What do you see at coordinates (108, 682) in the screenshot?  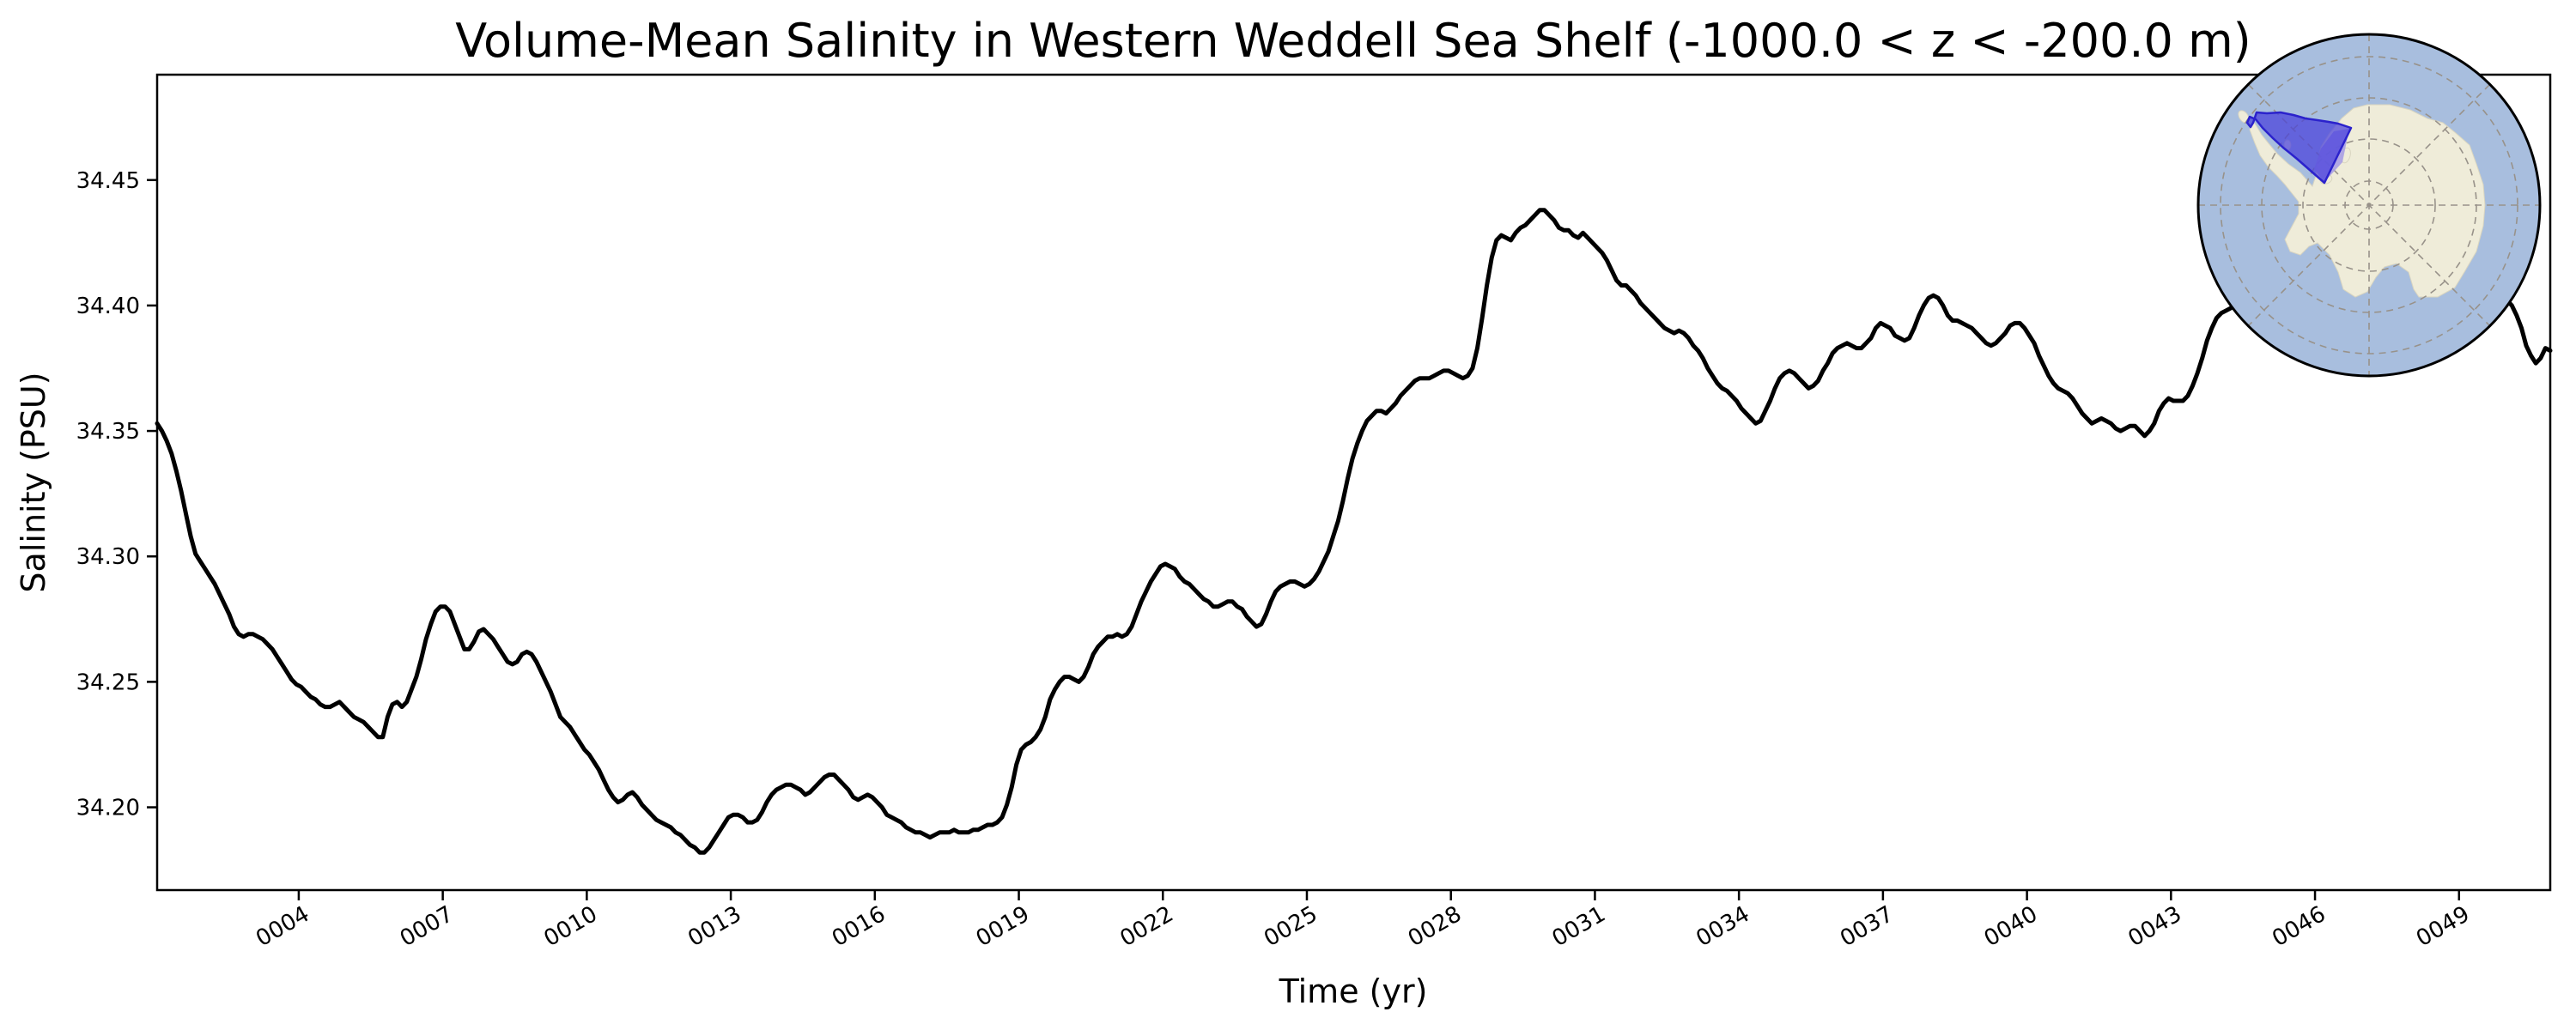 I see `y-tick-label: 34.25` at bounding box center [108, 682].